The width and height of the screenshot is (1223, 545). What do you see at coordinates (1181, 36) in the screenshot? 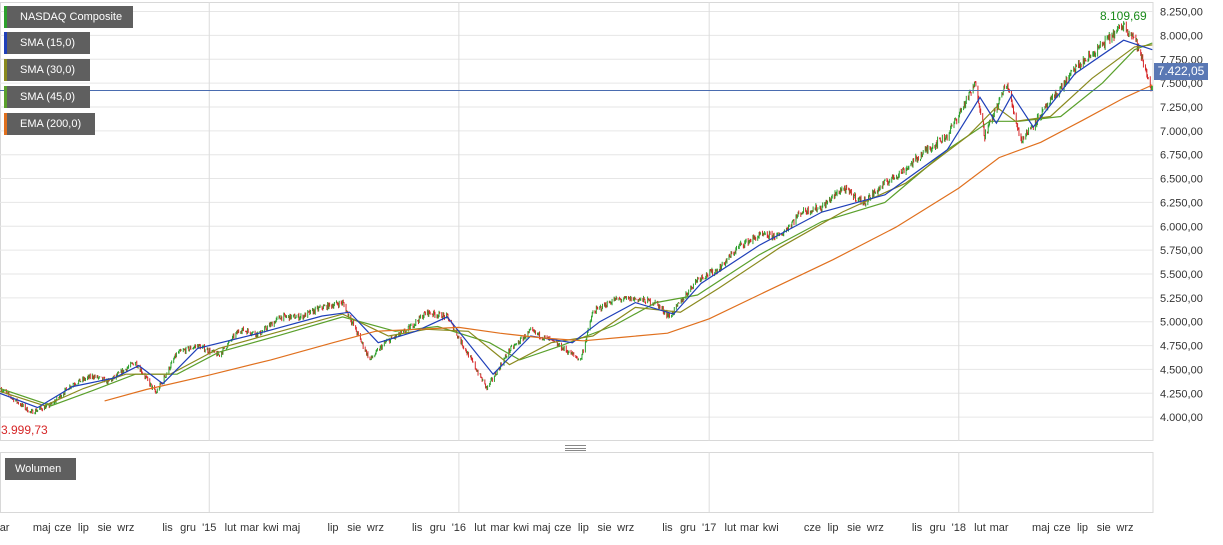
I see `y-tick-label: 8.000,00` at bounding box center [1181, 36].